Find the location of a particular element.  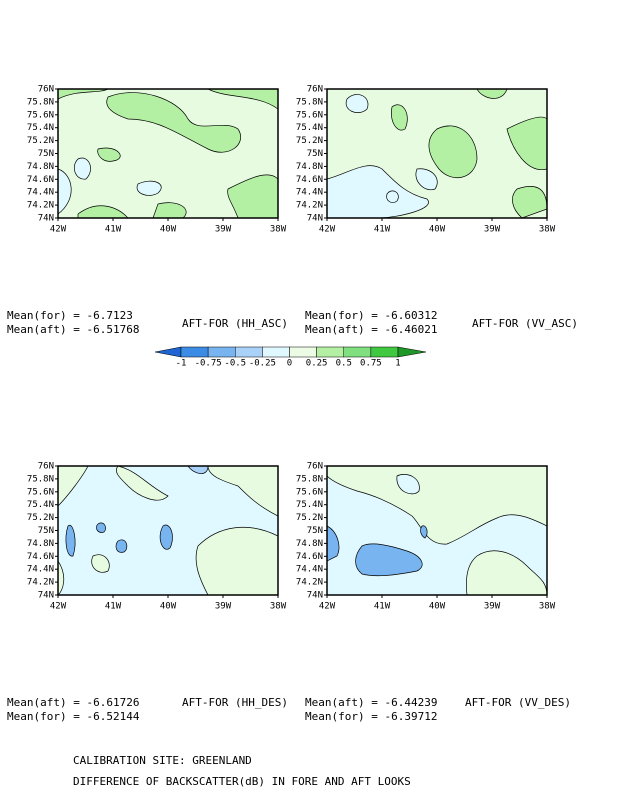

mean-stat: Mean(for) = -6.7123 is located at coordinates (70, 315).